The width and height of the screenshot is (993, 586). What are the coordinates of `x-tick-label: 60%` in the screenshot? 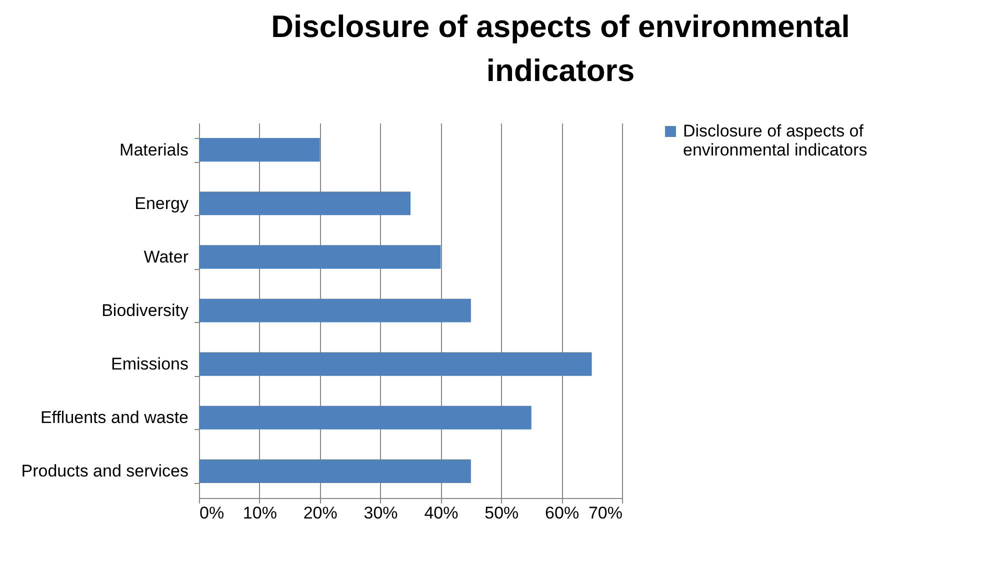 It's located at (562, 513).